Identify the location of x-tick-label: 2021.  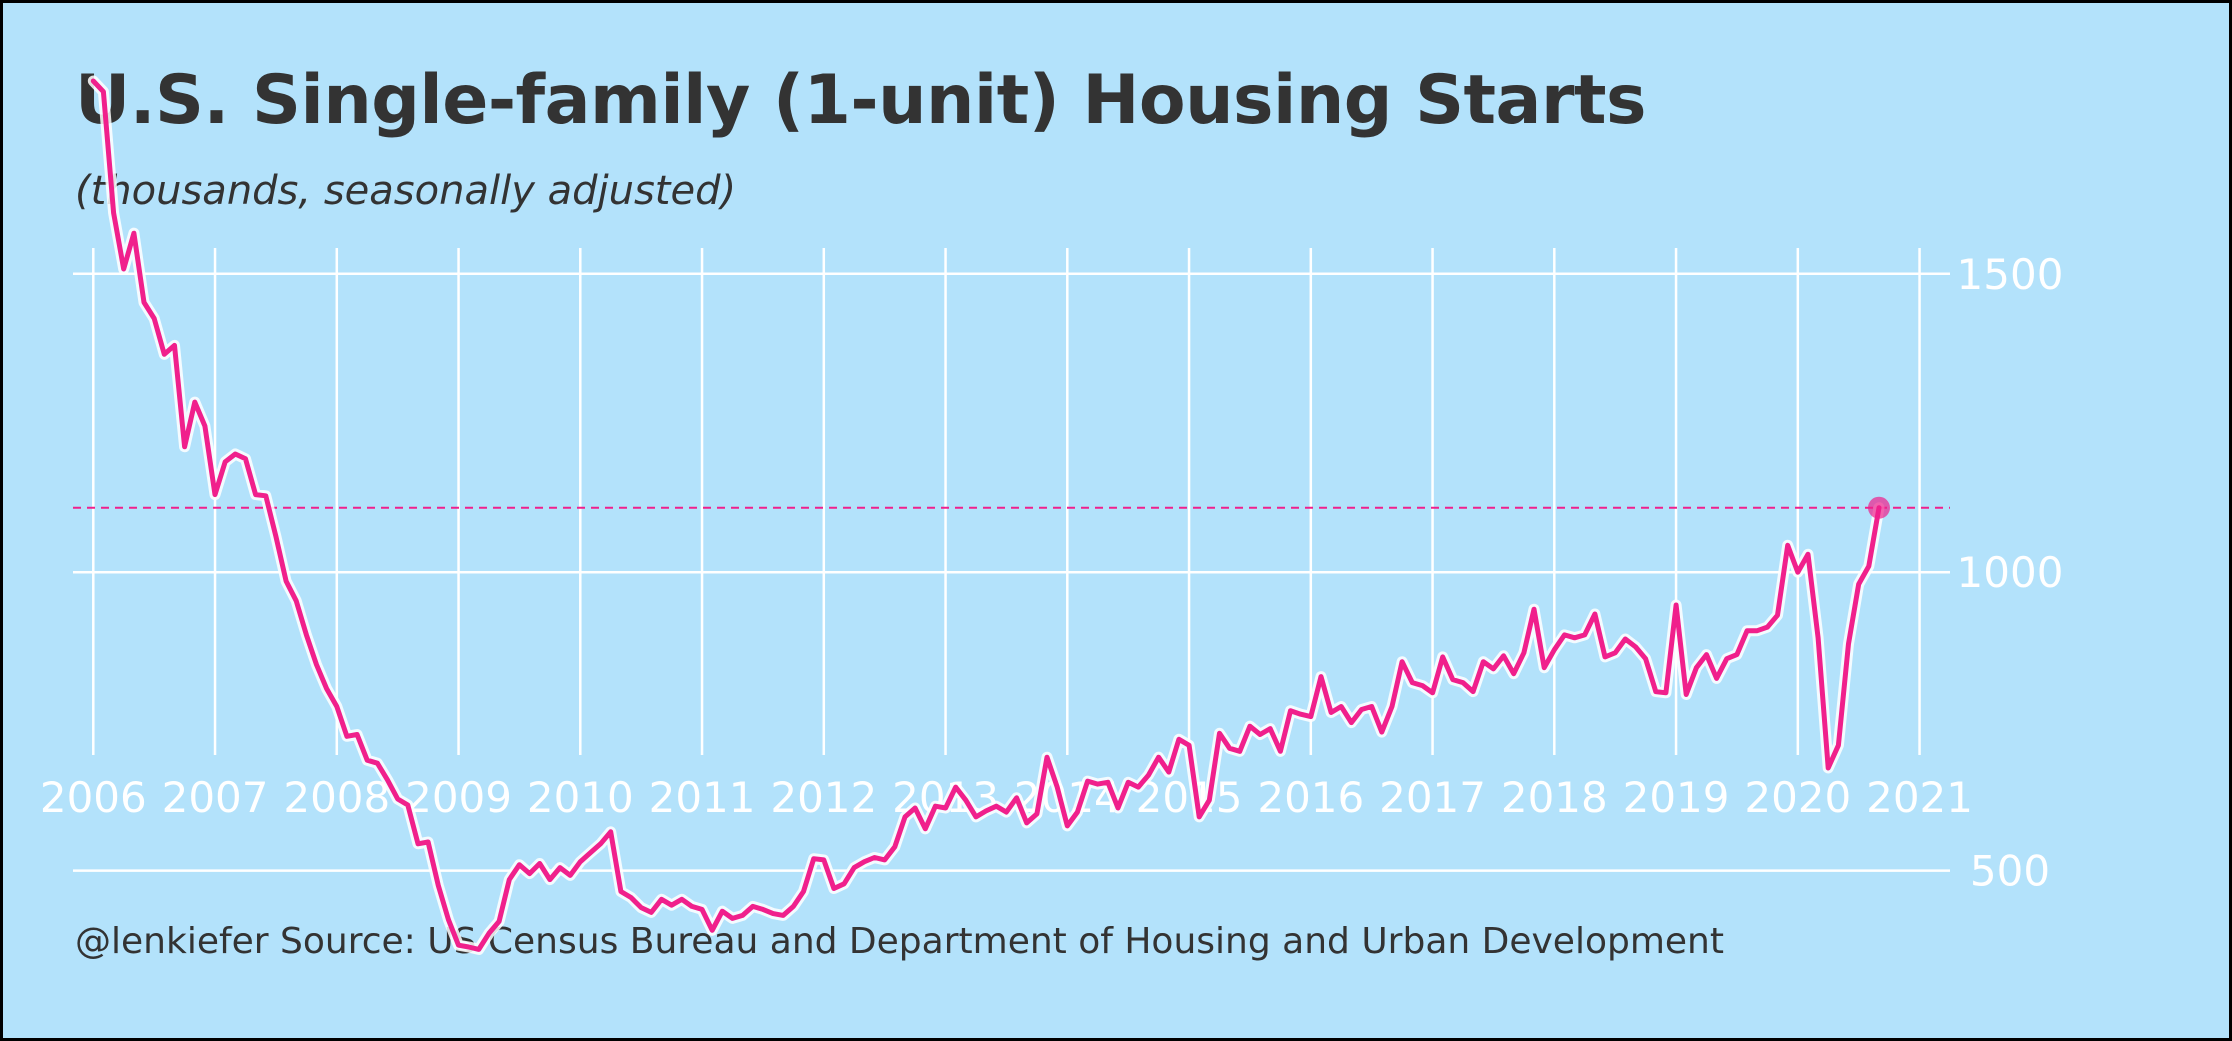
(1919, 797).